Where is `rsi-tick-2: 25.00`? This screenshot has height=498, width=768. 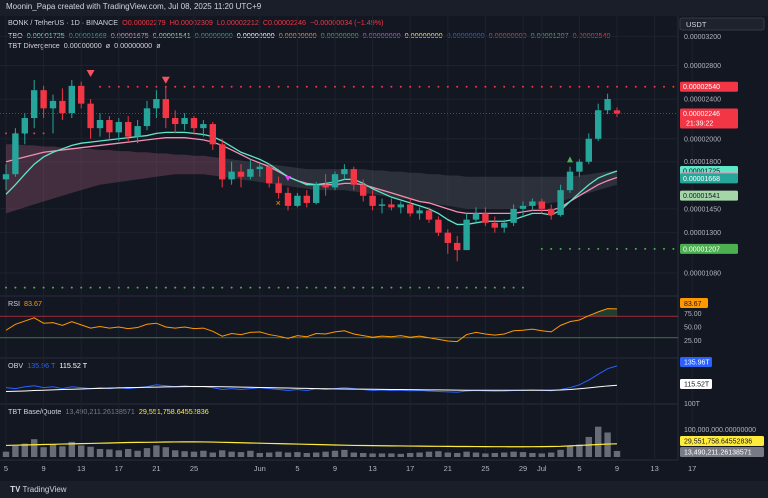 rsi-tick-2: 25.00 is located at coordinates (693, 341).